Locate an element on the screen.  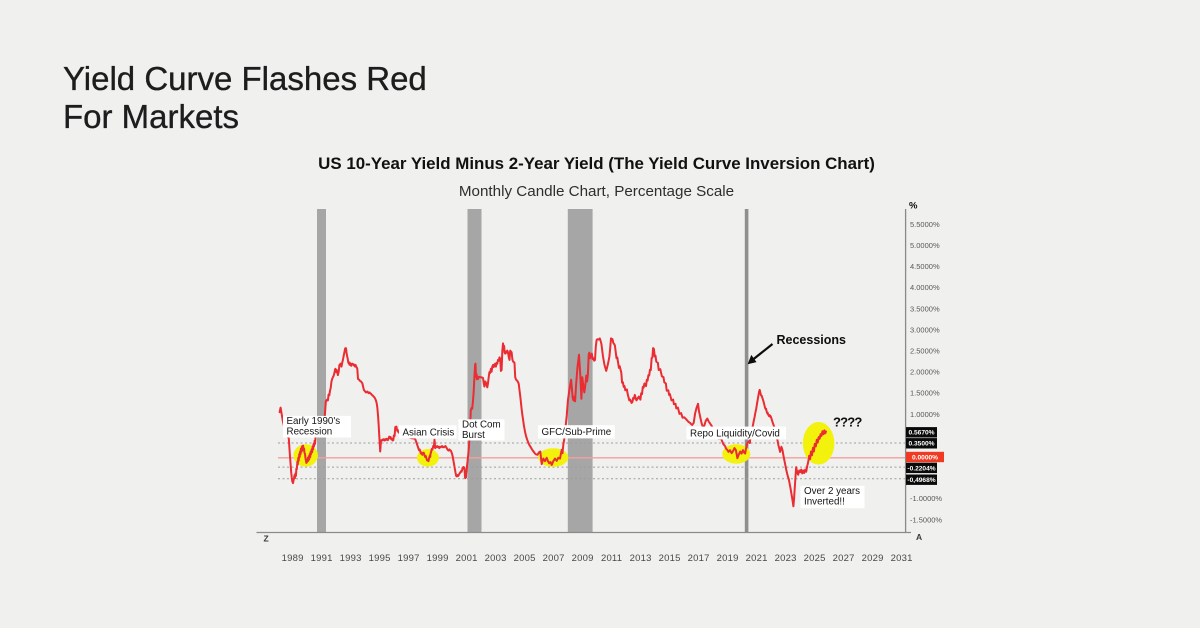
svg-text: 3.0000% is located at coordinates (925, 329).